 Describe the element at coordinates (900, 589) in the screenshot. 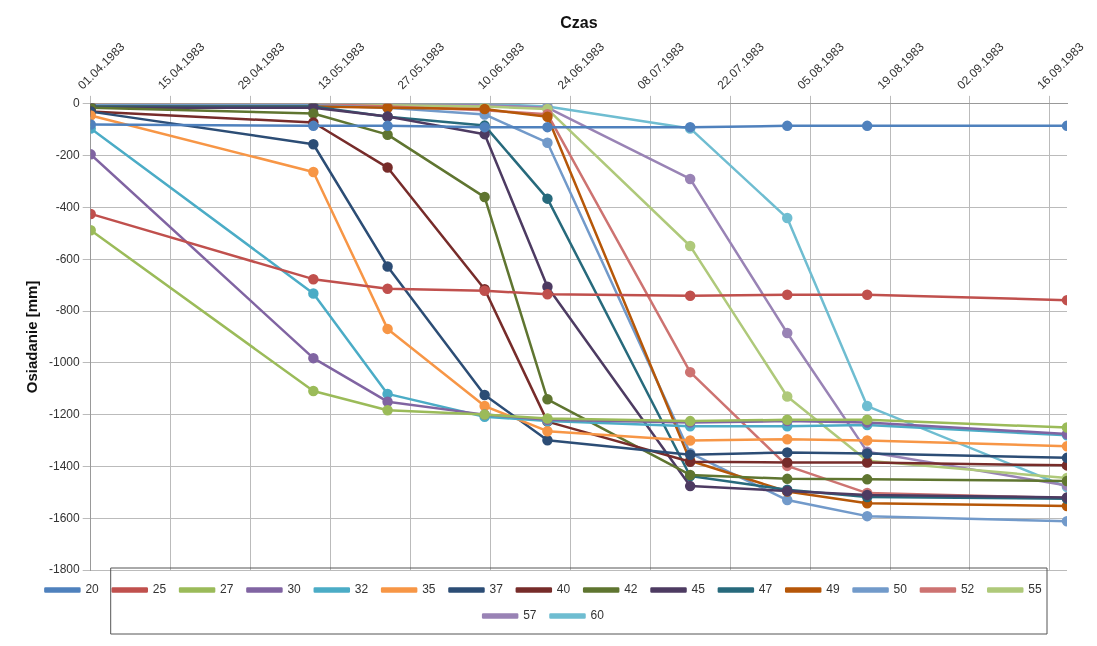

I see `legend-label: 50` at that location.